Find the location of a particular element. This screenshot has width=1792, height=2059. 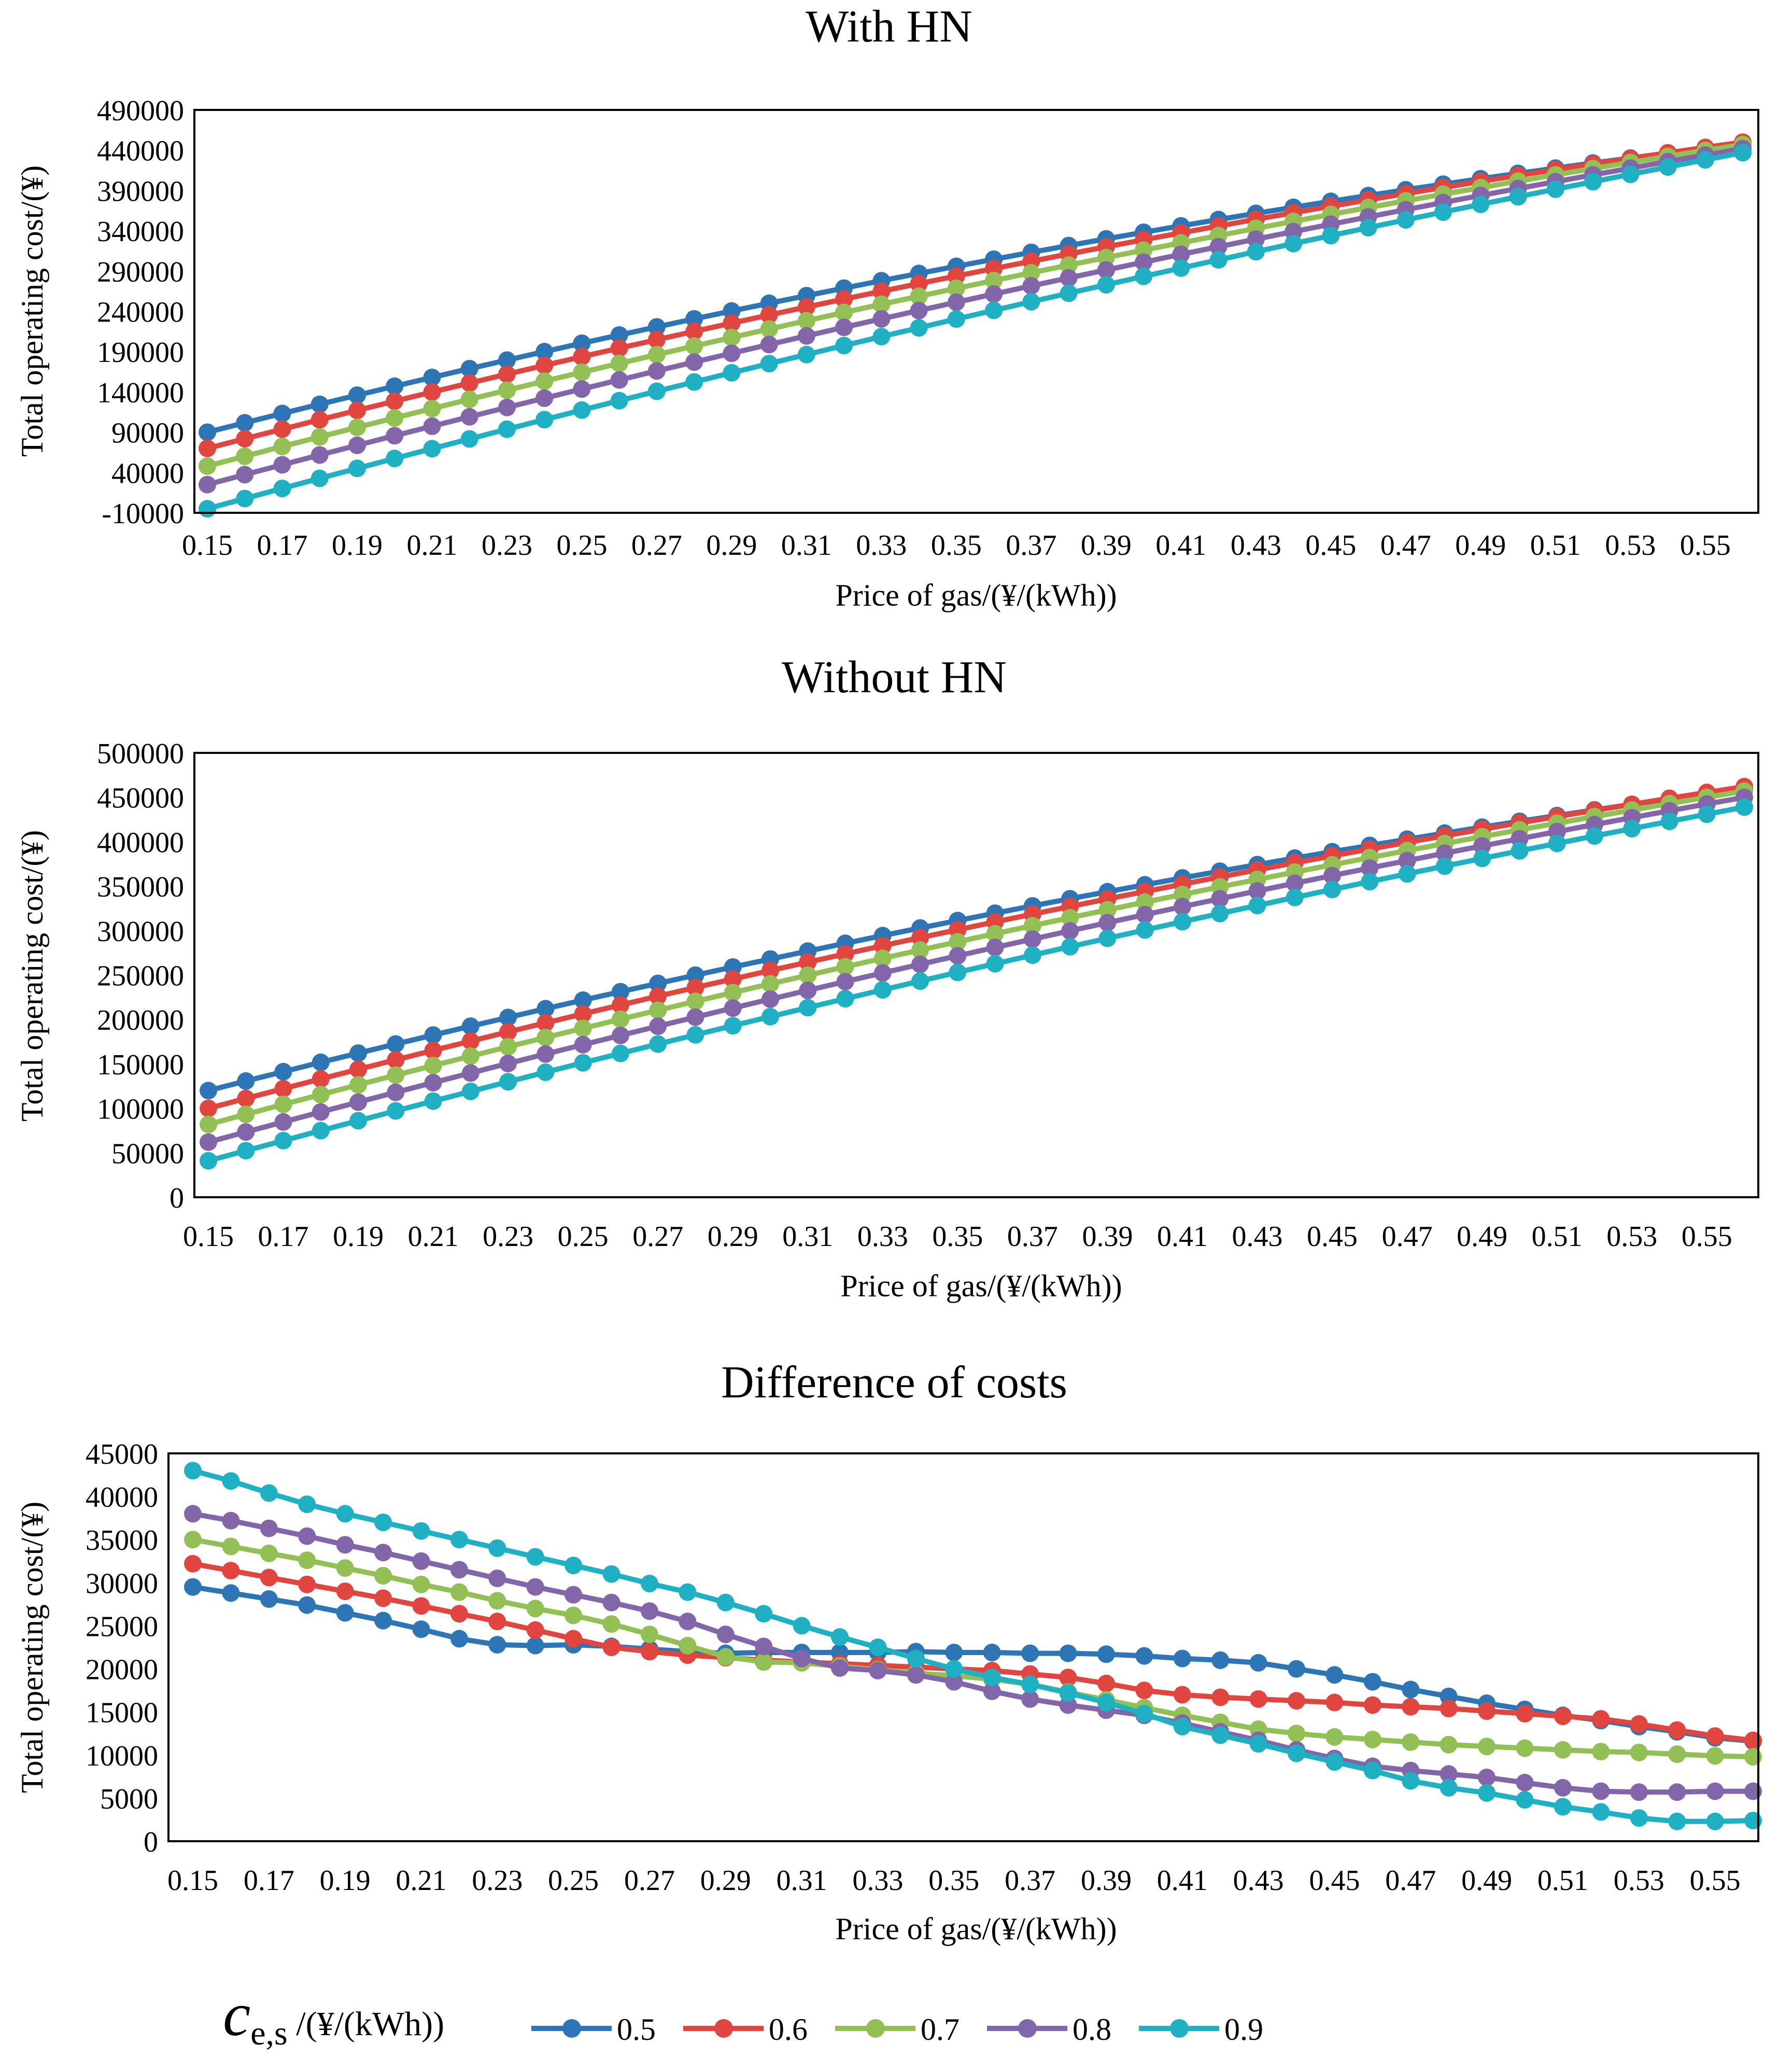

x-tick-label: 0.17 is located at coordinates (282, 546).